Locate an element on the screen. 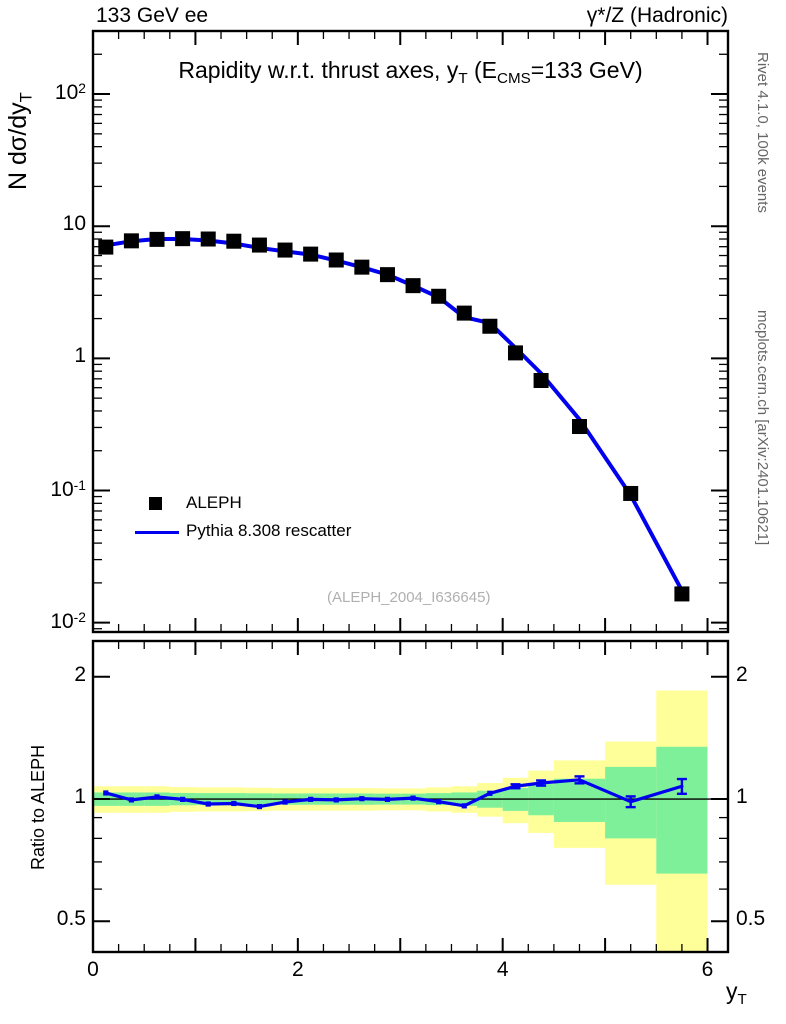 The width and height of the screenshot is (786, 1024). plot-title-mid: (E is located at coordinates (482, 70).